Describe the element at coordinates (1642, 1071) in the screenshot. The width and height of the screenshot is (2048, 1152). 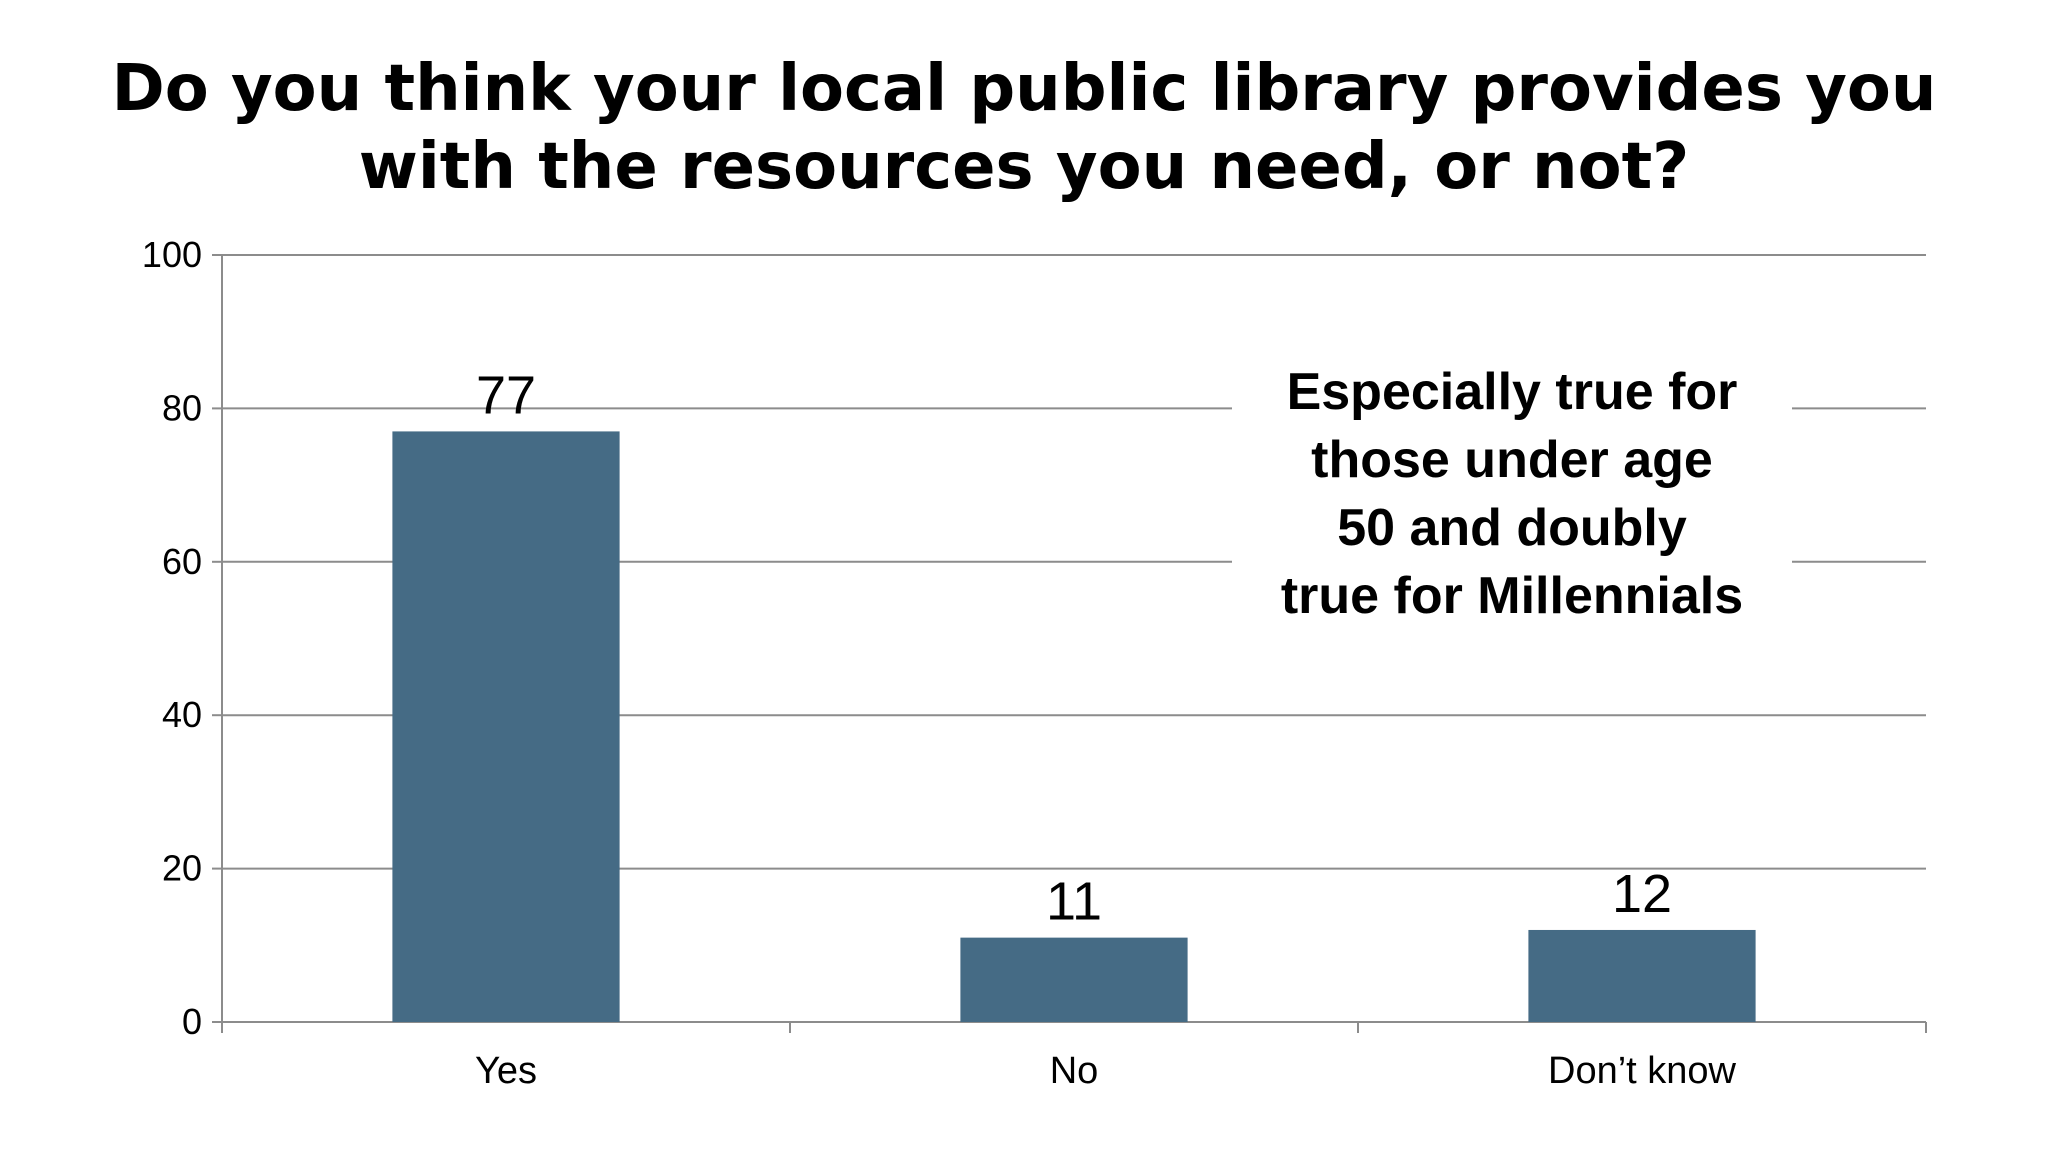
I see `category-label-2: Don’t know` at that location.